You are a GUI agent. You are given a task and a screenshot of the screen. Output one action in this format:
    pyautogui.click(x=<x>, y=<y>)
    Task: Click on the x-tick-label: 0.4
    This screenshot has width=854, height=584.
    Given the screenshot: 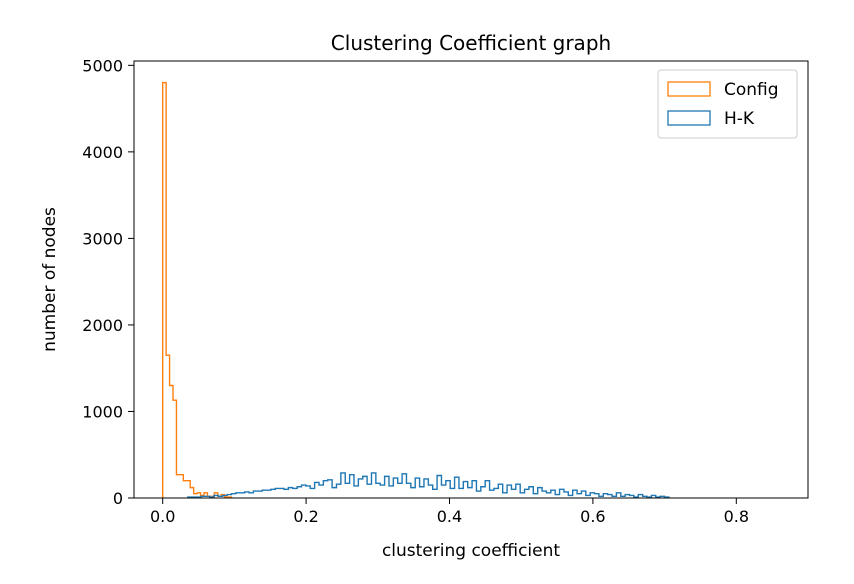 What is the action you would take?
    pyautogui.click(x=449, y=516)
    